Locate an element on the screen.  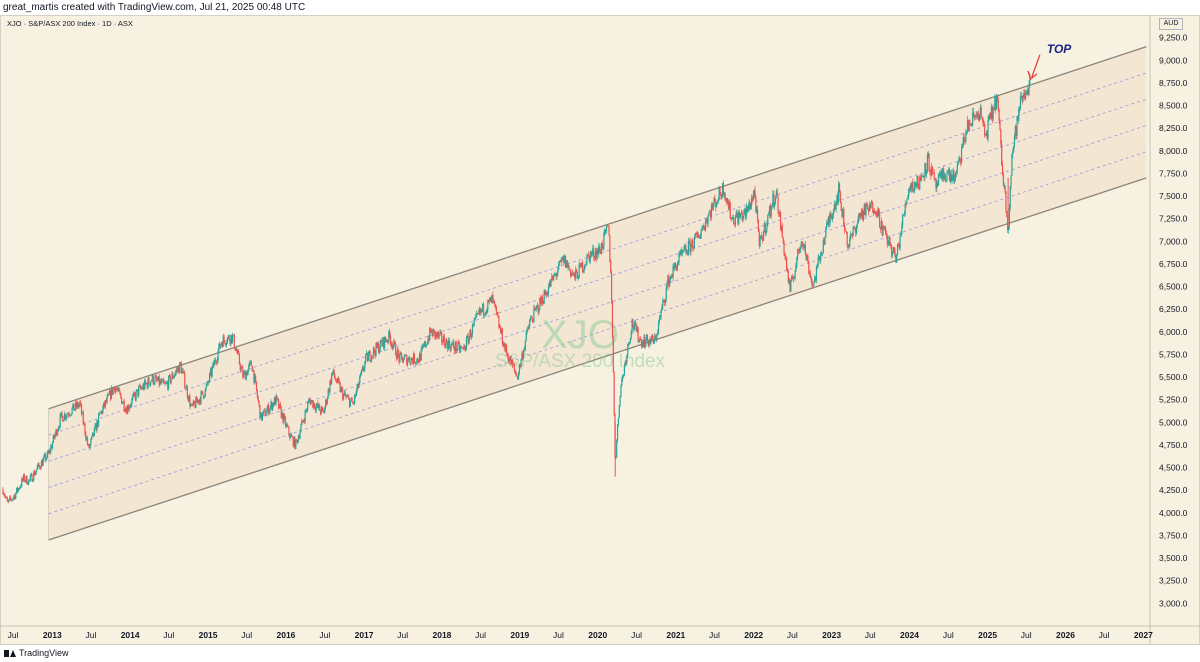
x-tick-label: 2018 is located at coordinates (441, 635).